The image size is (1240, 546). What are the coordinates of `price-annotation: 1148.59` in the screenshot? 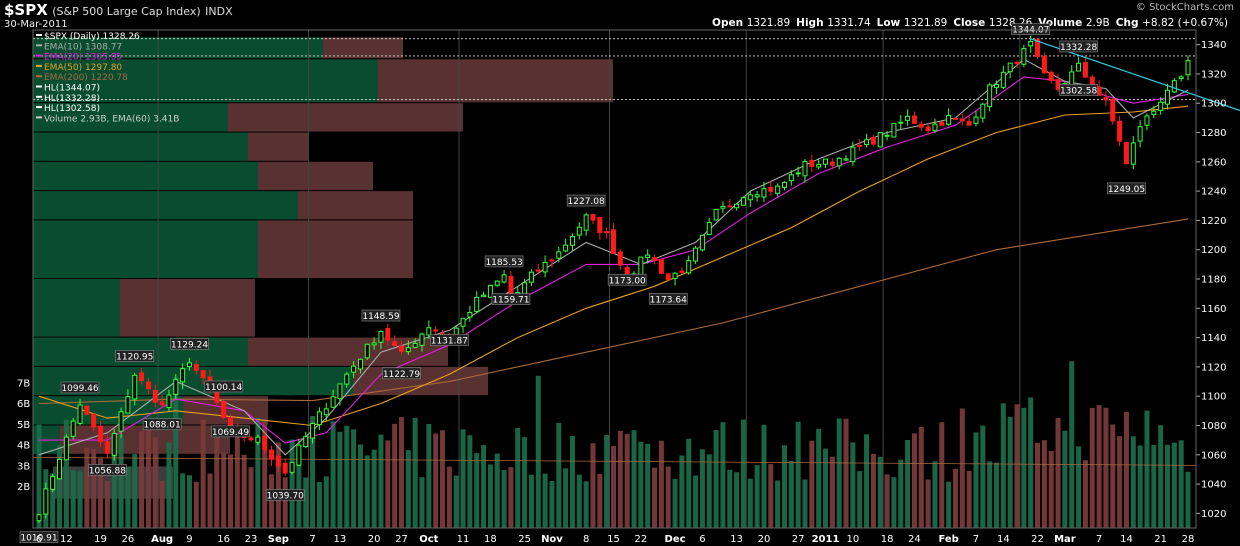 It's located at (380, 317).